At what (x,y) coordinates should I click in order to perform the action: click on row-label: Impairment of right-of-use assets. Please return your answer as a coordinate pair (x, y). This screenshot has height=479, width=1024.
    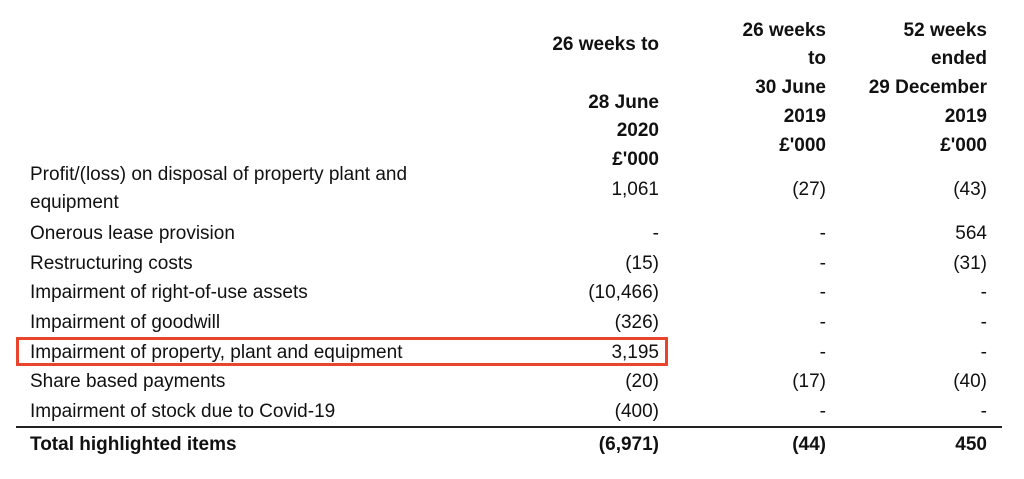
    Looking at the image, I should click on (169, 292).